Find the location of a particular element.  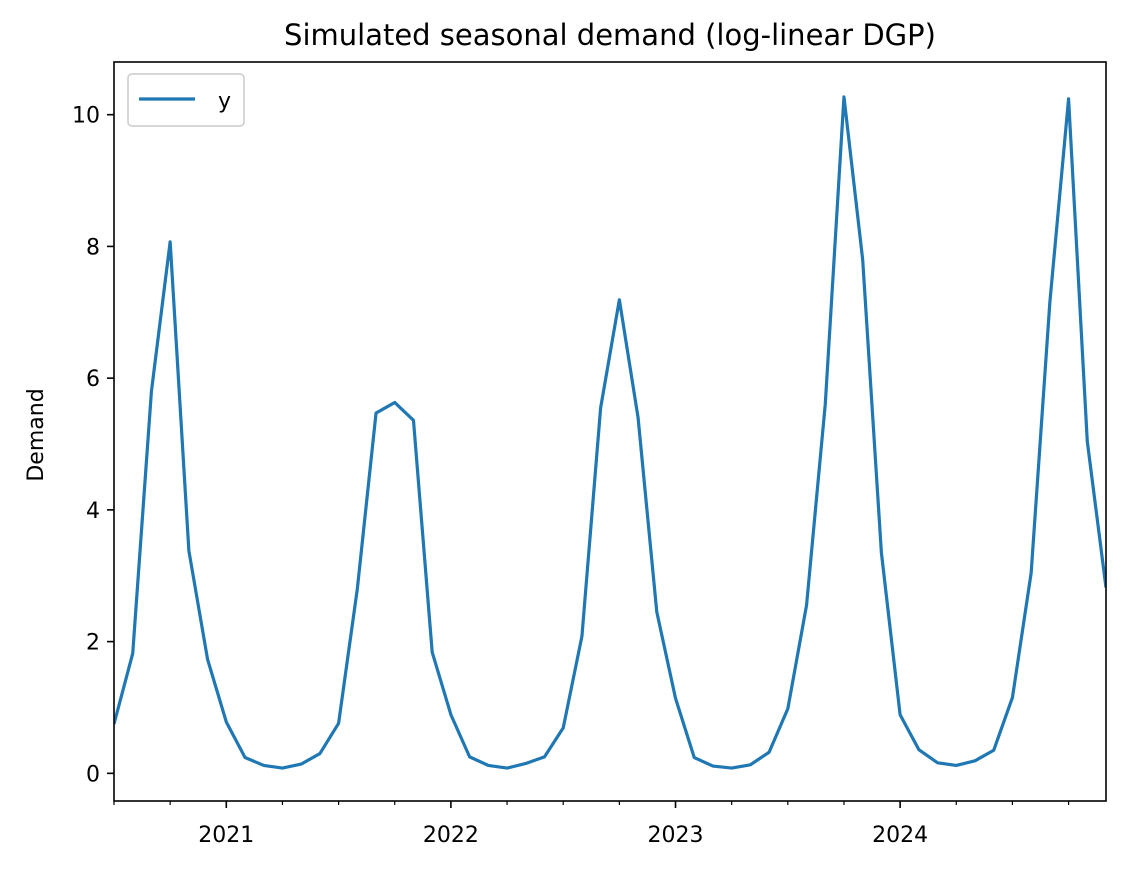

legend: y is located at coordinates (186, 100).